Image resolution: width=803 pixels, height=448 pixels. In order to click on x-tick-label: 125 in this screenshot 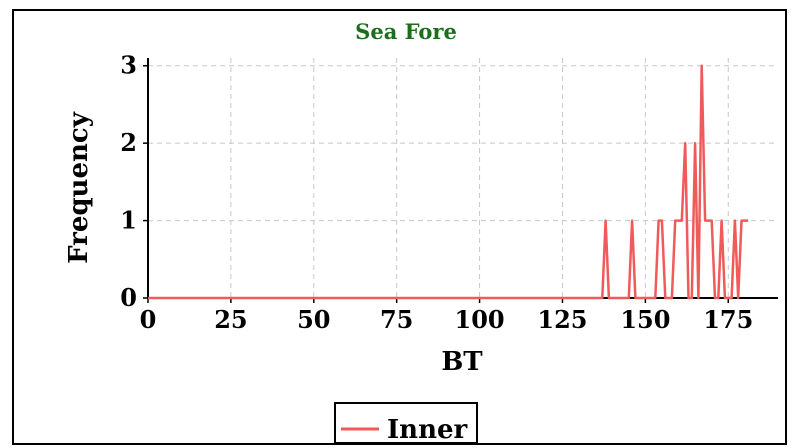, I will do `click(562, 319)`.